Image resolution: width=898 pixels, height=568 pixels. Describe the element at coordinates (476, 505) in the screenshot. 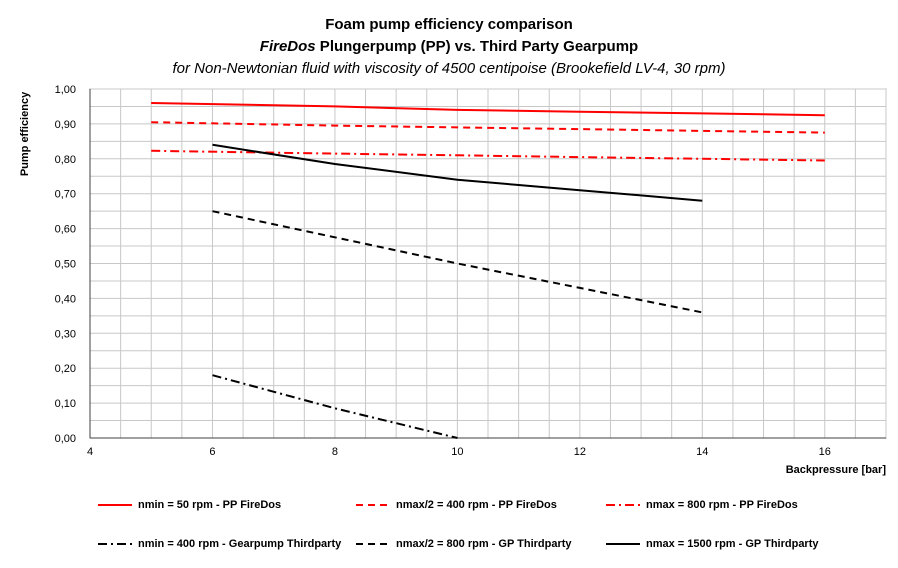

I see `legend-label: nmax/2 = 400 rpm - PP FireDos` at that location.